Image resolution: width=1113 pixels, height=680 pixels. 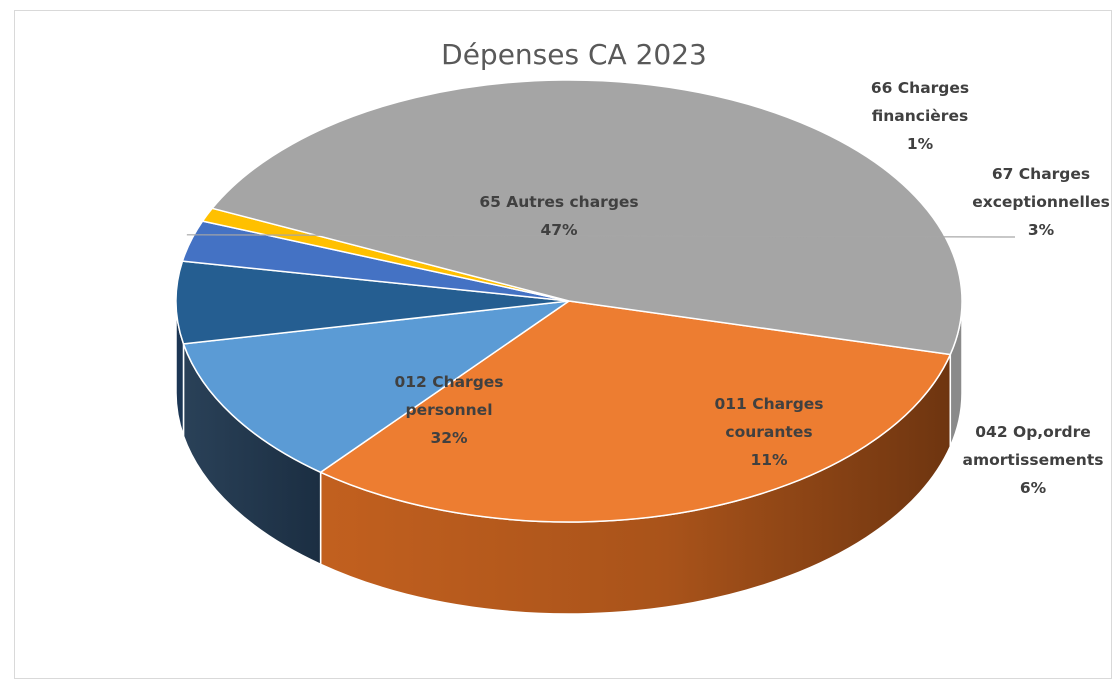 I want to click on slice-percent-label: 3%, so click(x=1041, y=230).